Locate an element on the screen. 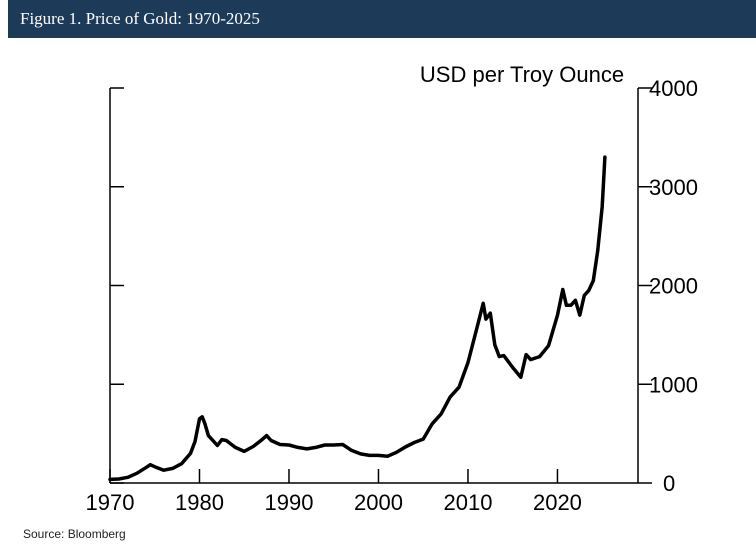  y-tick-label: 4000 is located at coordinates (673, 88).